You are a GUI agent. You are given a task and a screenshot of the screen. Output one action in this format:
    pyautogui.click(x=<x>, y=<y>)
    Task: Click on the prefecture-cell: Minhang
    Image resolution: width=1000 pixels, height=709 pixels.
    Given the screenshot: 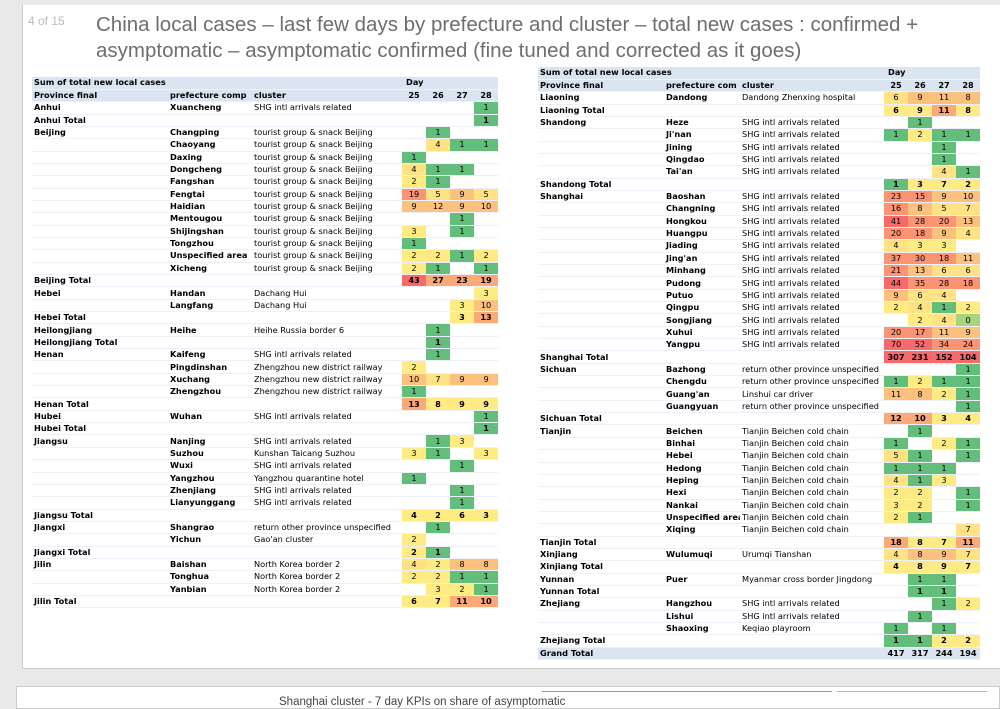 What is the action you would take?
    pyautogui.click(x=702, y=271)
    